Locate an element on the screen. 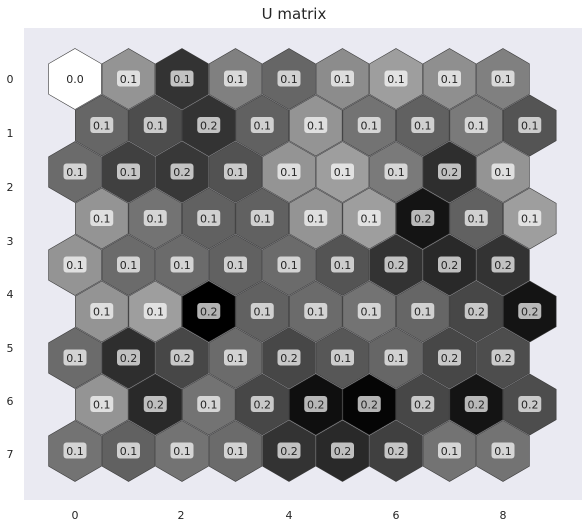 The image size is (588, 528). y-tick-label: 3 is located at coordinates (10, 241).